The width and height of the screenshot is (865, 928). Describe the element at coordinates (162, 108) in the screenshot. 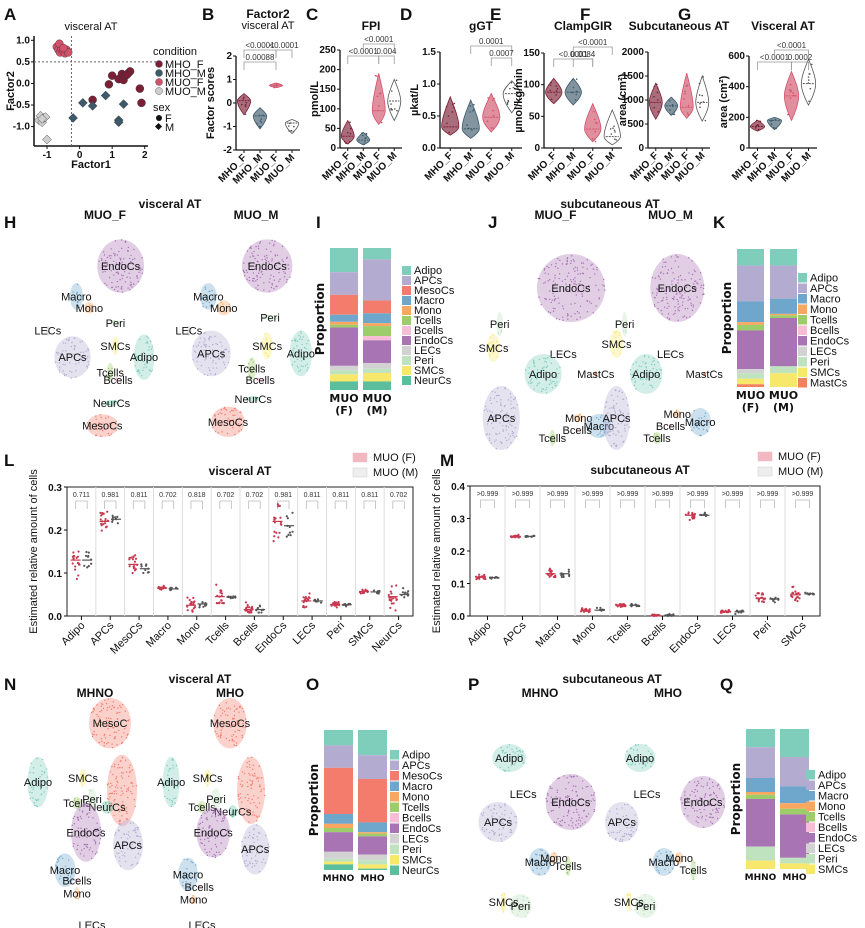

I see `legend-title: sex` at that location.